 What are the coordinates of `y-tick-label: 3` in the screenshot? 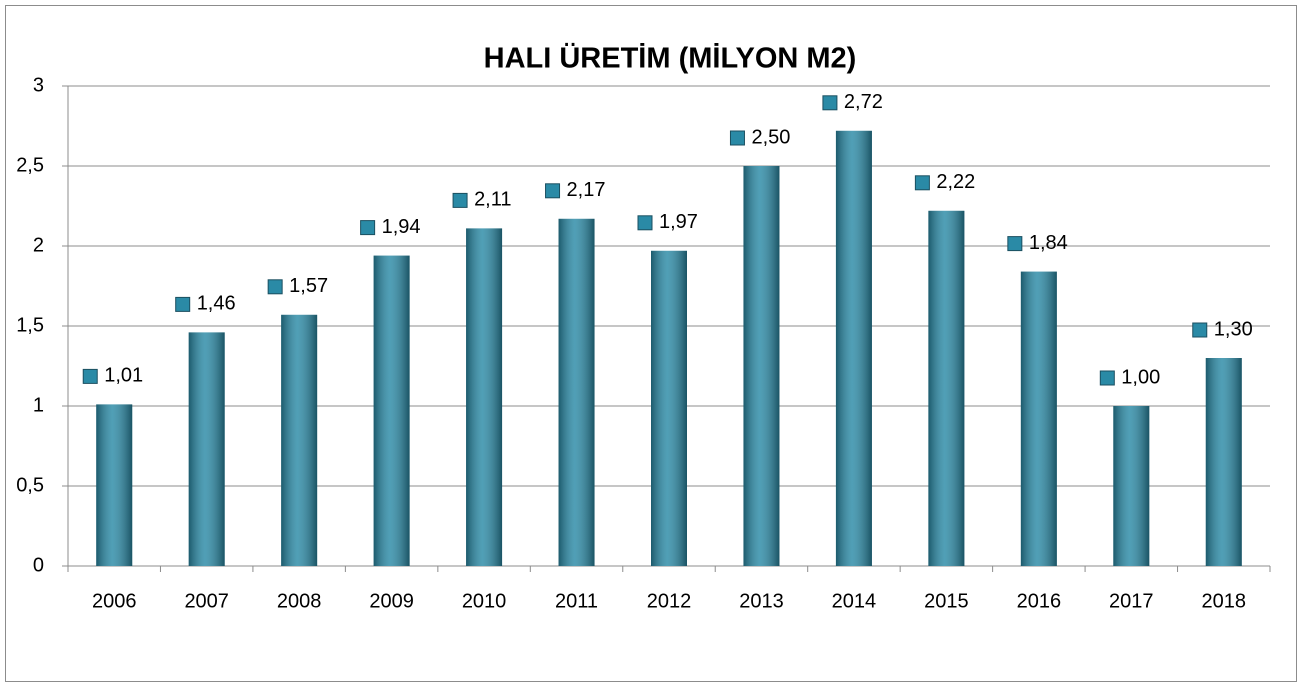 It's located at (38, 85).